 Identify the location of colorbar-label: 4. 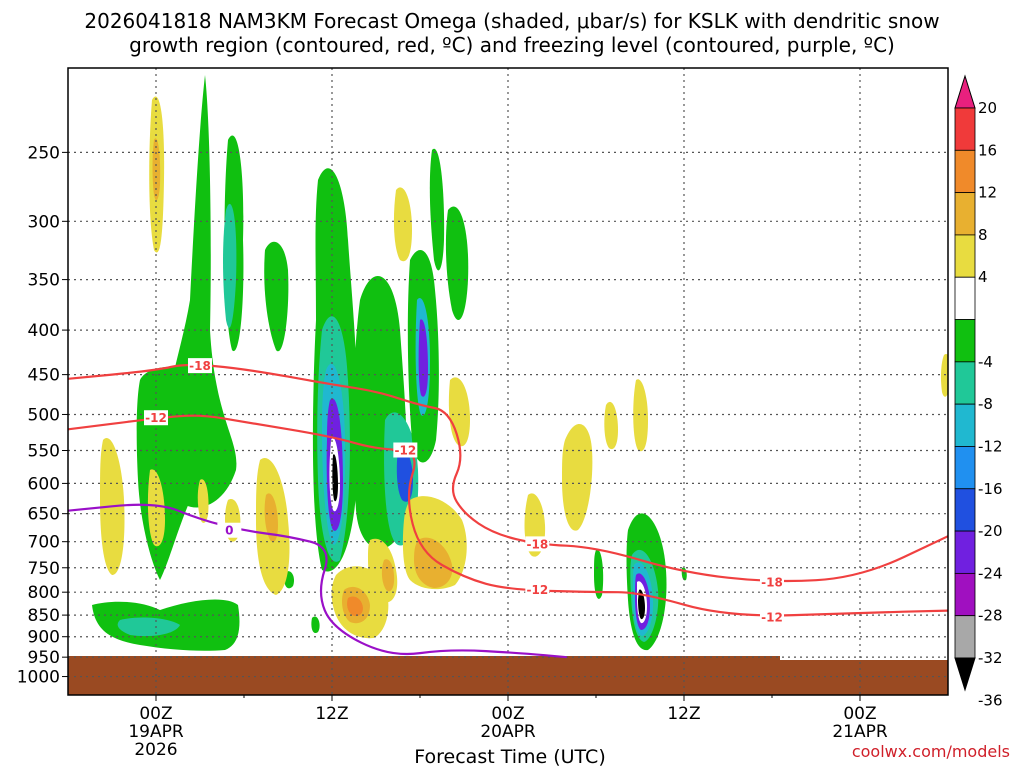
(983, 277).